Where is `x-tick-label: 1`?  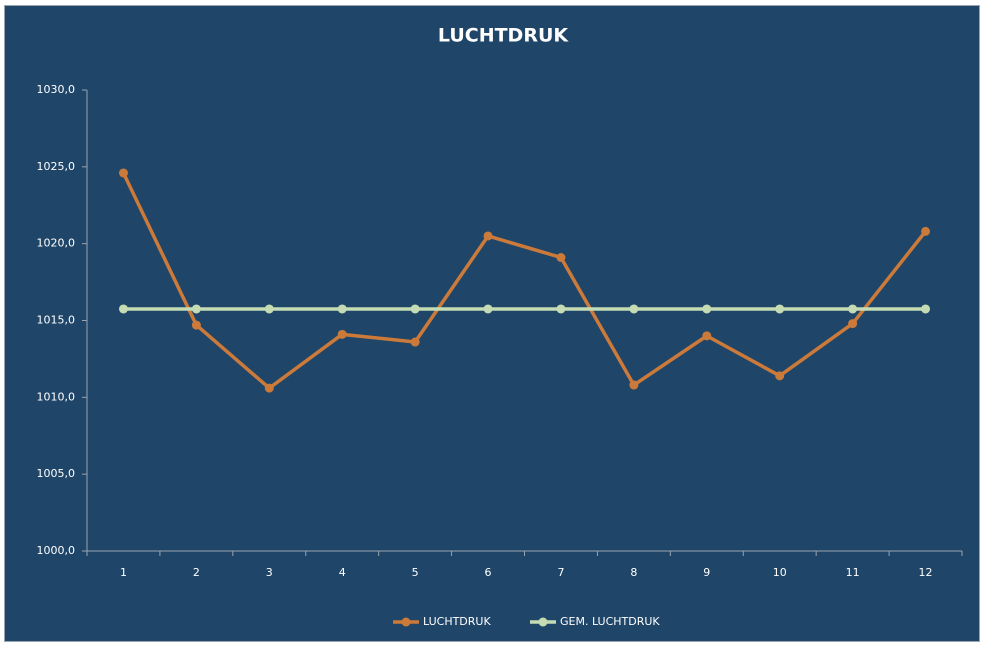
x-tick-label: 1 is located at coordinates (123, 572).